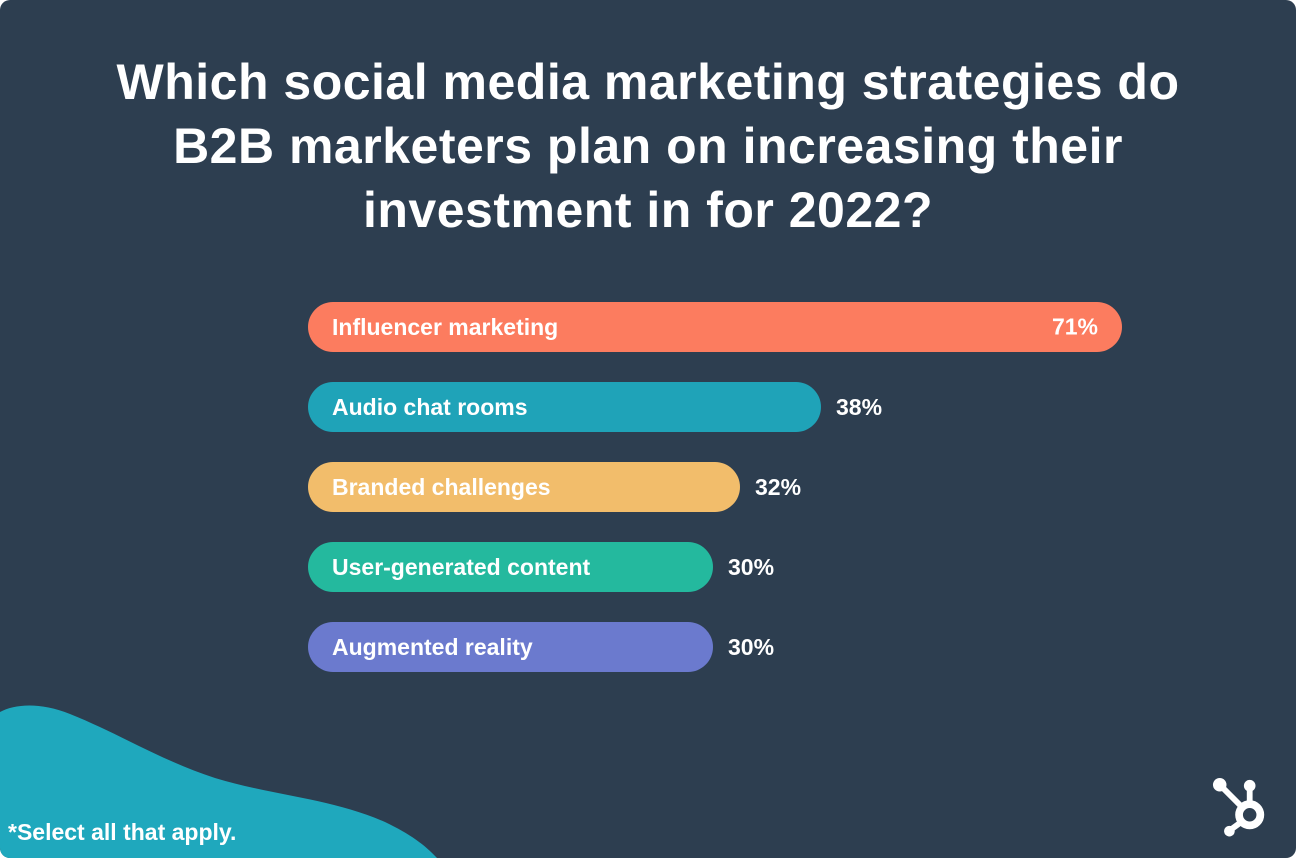  I want to click on bar-audio-chat-rooms: Audio chat rooms, so click(564, 407).